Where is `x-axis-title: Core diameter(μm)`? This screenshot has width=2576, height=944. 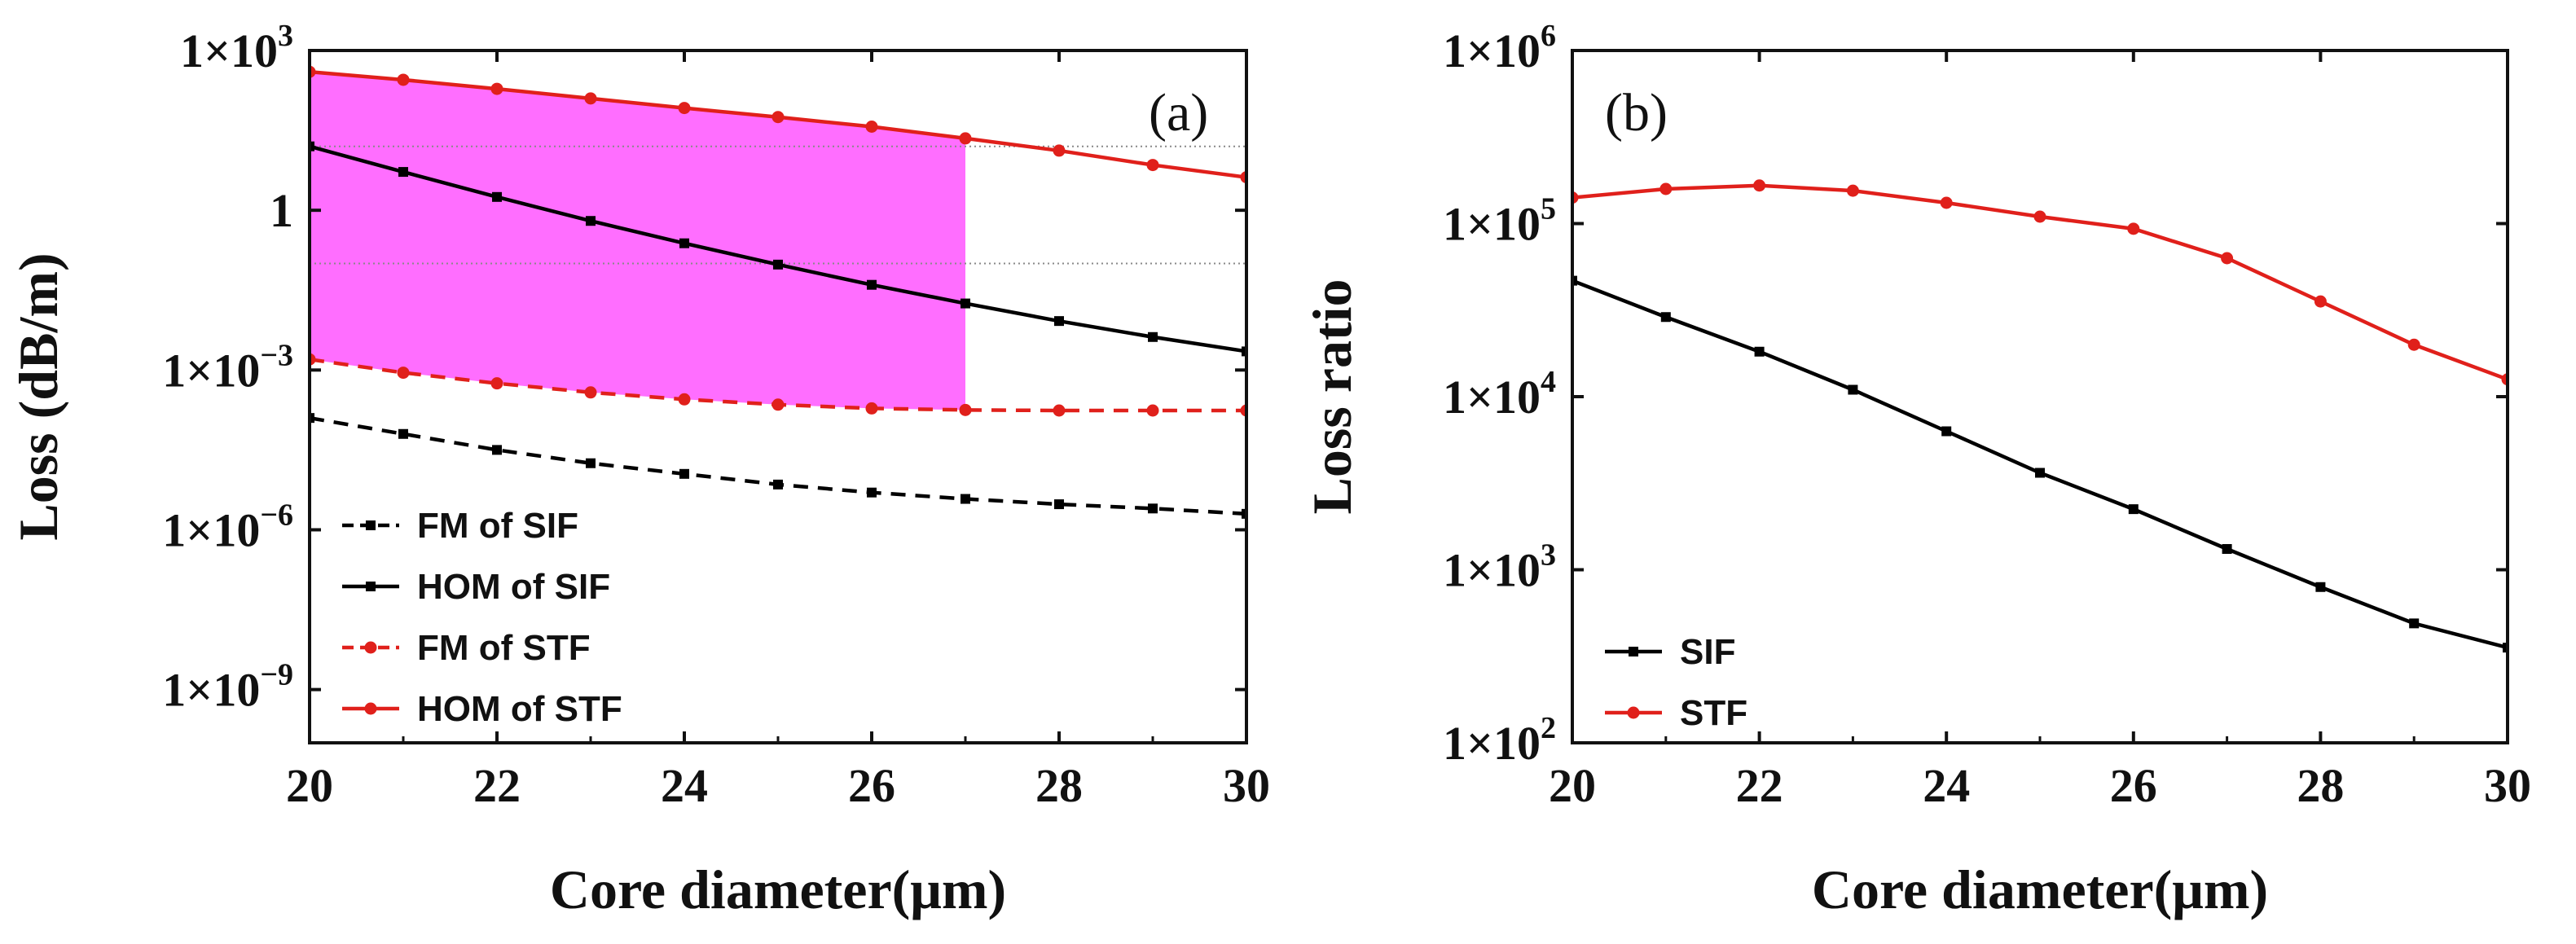 x-axis-title: Core diameter(μm) is located at coordinates (2040, 889).